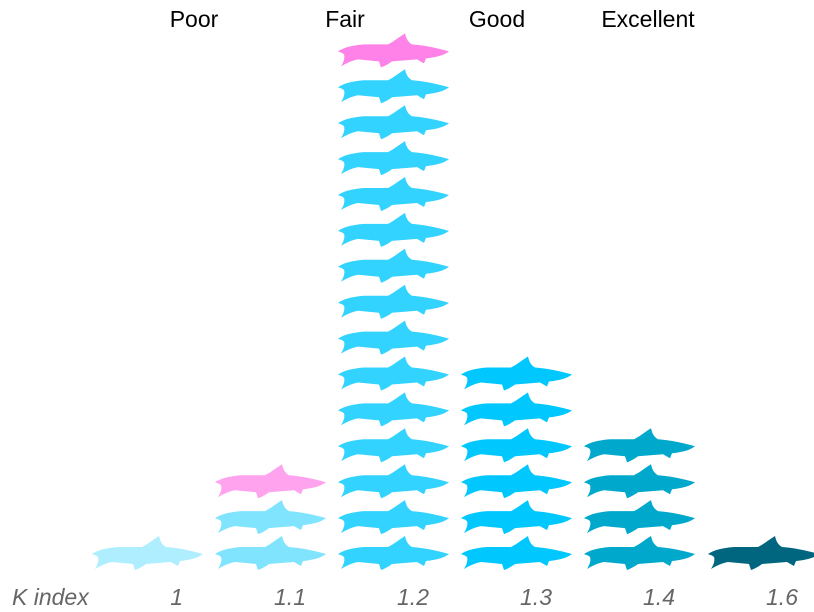  I want to click on category-label-fair: Fair, so click(345, 19).